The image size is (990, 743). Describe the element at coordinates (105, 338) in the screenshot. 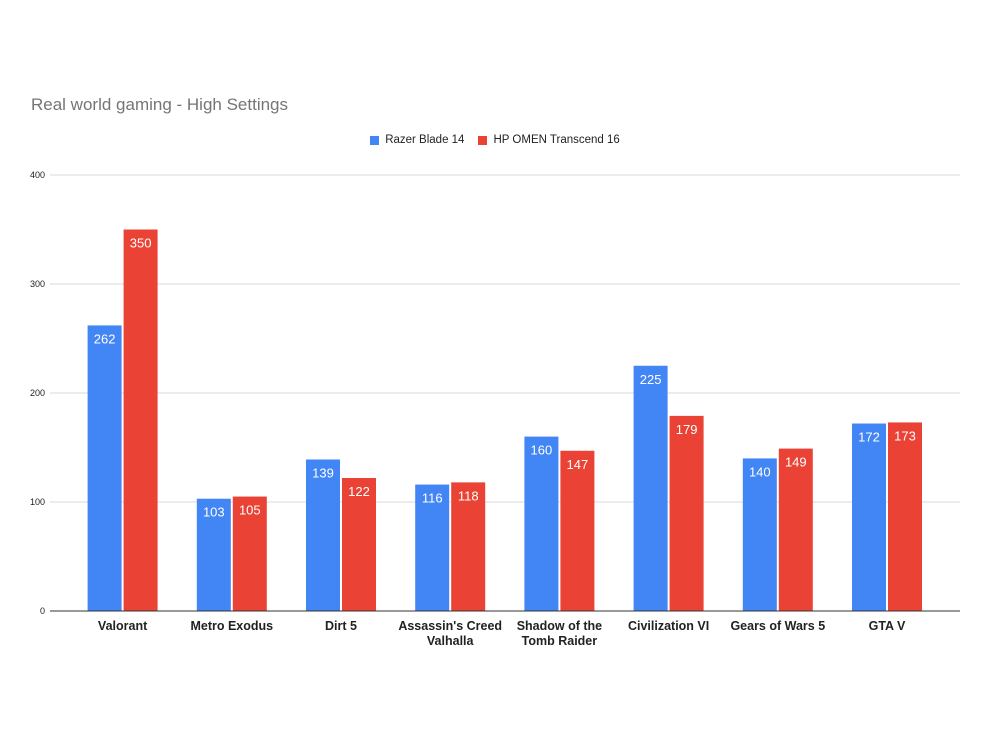

I see `data-label-series-0-cat-0: 262` at that location.